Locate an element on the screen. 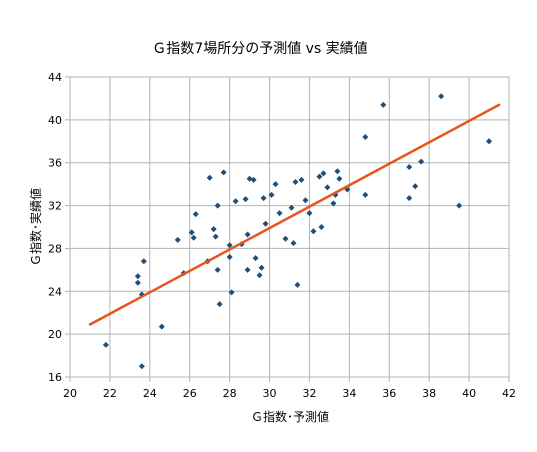 Image resolution: width=537 pixels, height=452 pixels. x-tick-label: 30 is located at coordinates (270, 393).